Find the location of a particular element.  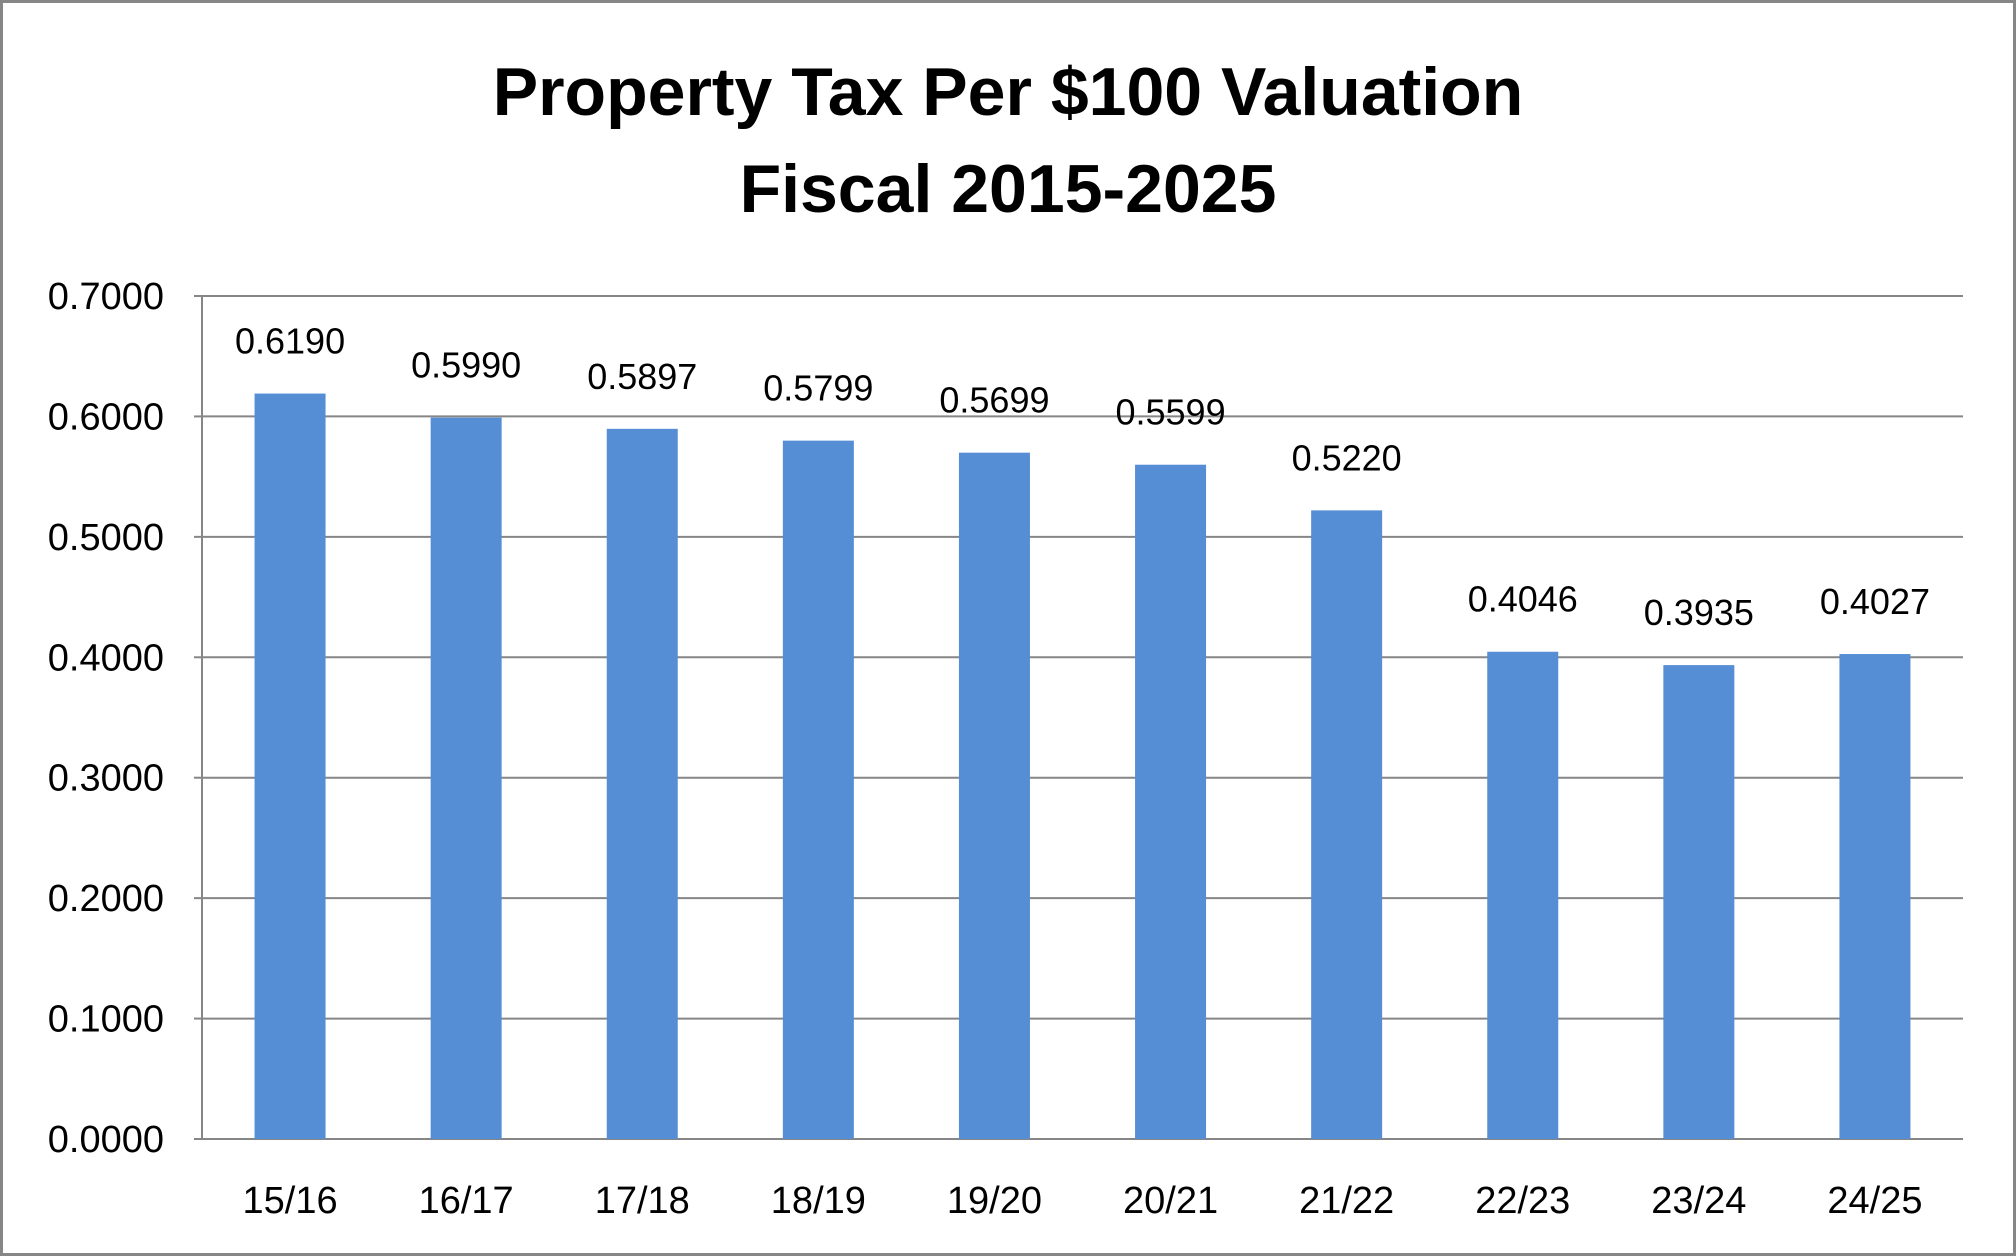

x-tick-label: 19/20 is located at coordinates (994, 1201).